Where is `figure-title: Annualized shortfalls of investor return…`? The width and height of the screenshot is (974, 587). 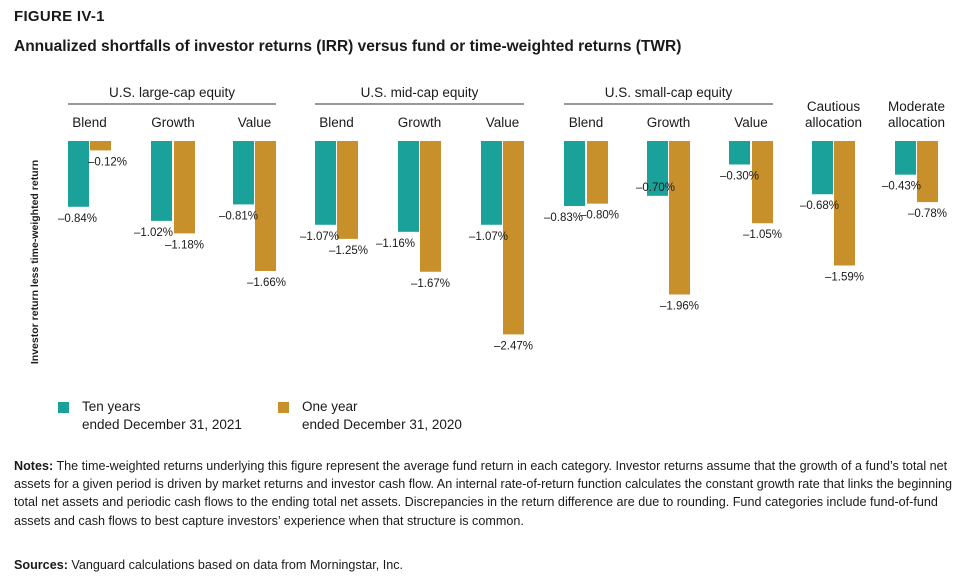
figure-title: Annualized shortfalls of investor return… is located at coordinates (348, 46).